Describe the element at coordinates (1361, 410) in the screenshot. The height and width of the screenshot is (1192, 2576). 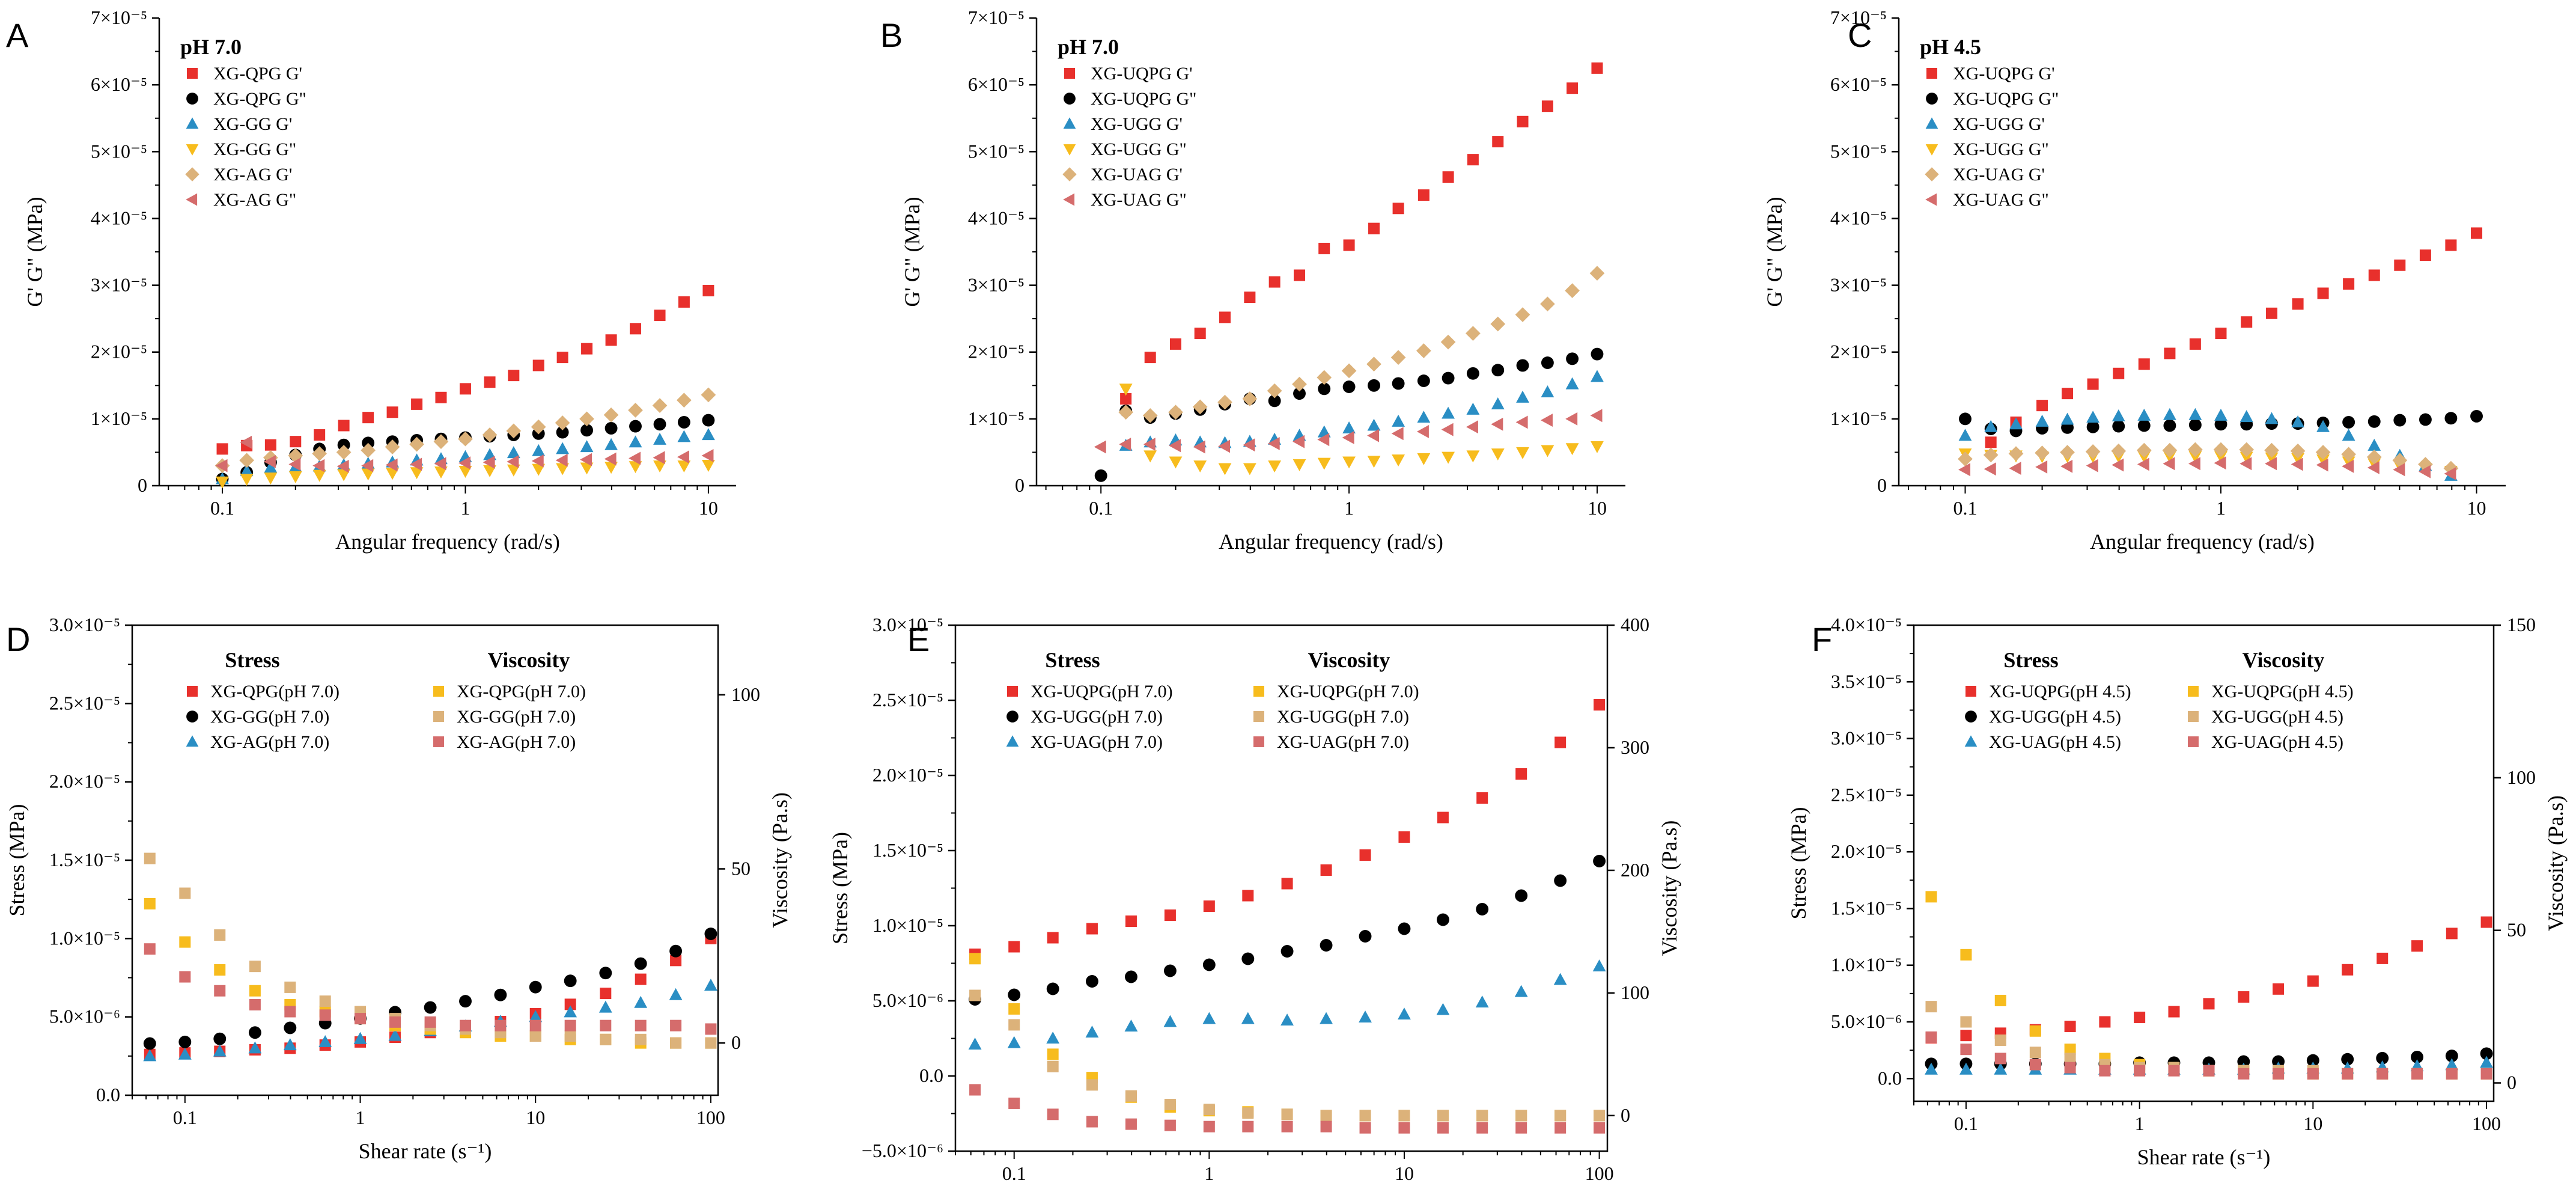
I see `series-xg-ugg-g` at that location.